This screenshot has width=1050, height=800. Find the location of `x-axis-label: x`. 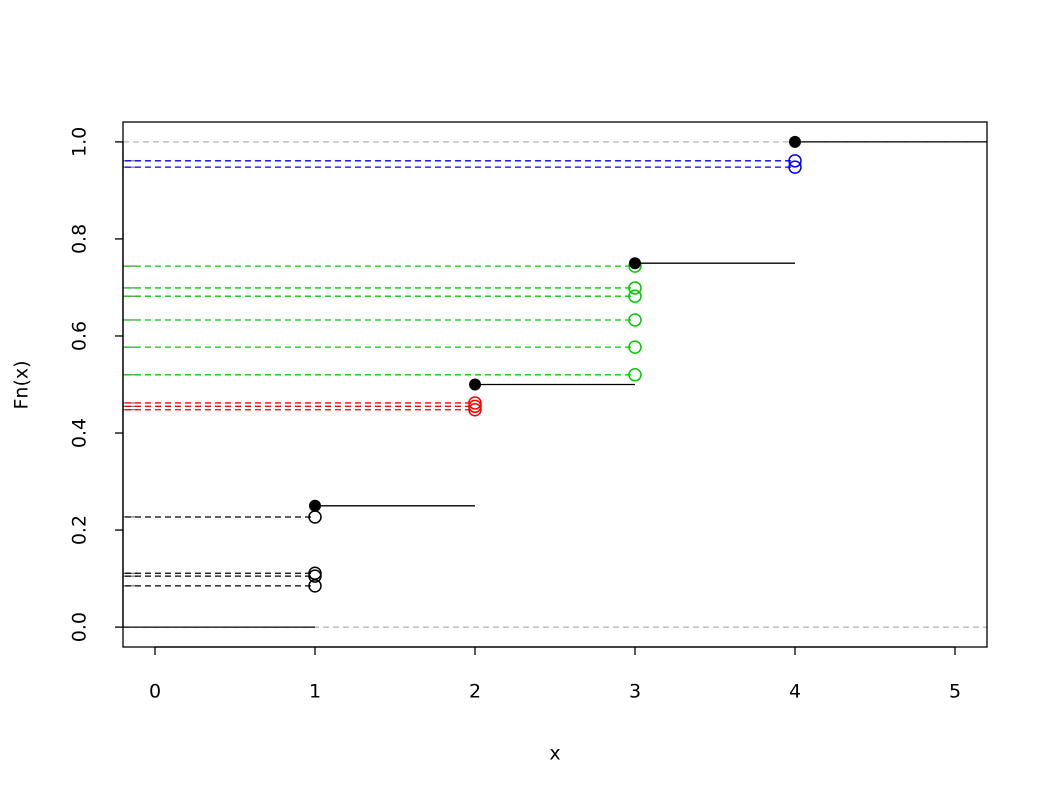

x-axis-label: x is located at coordinates (554, 754).